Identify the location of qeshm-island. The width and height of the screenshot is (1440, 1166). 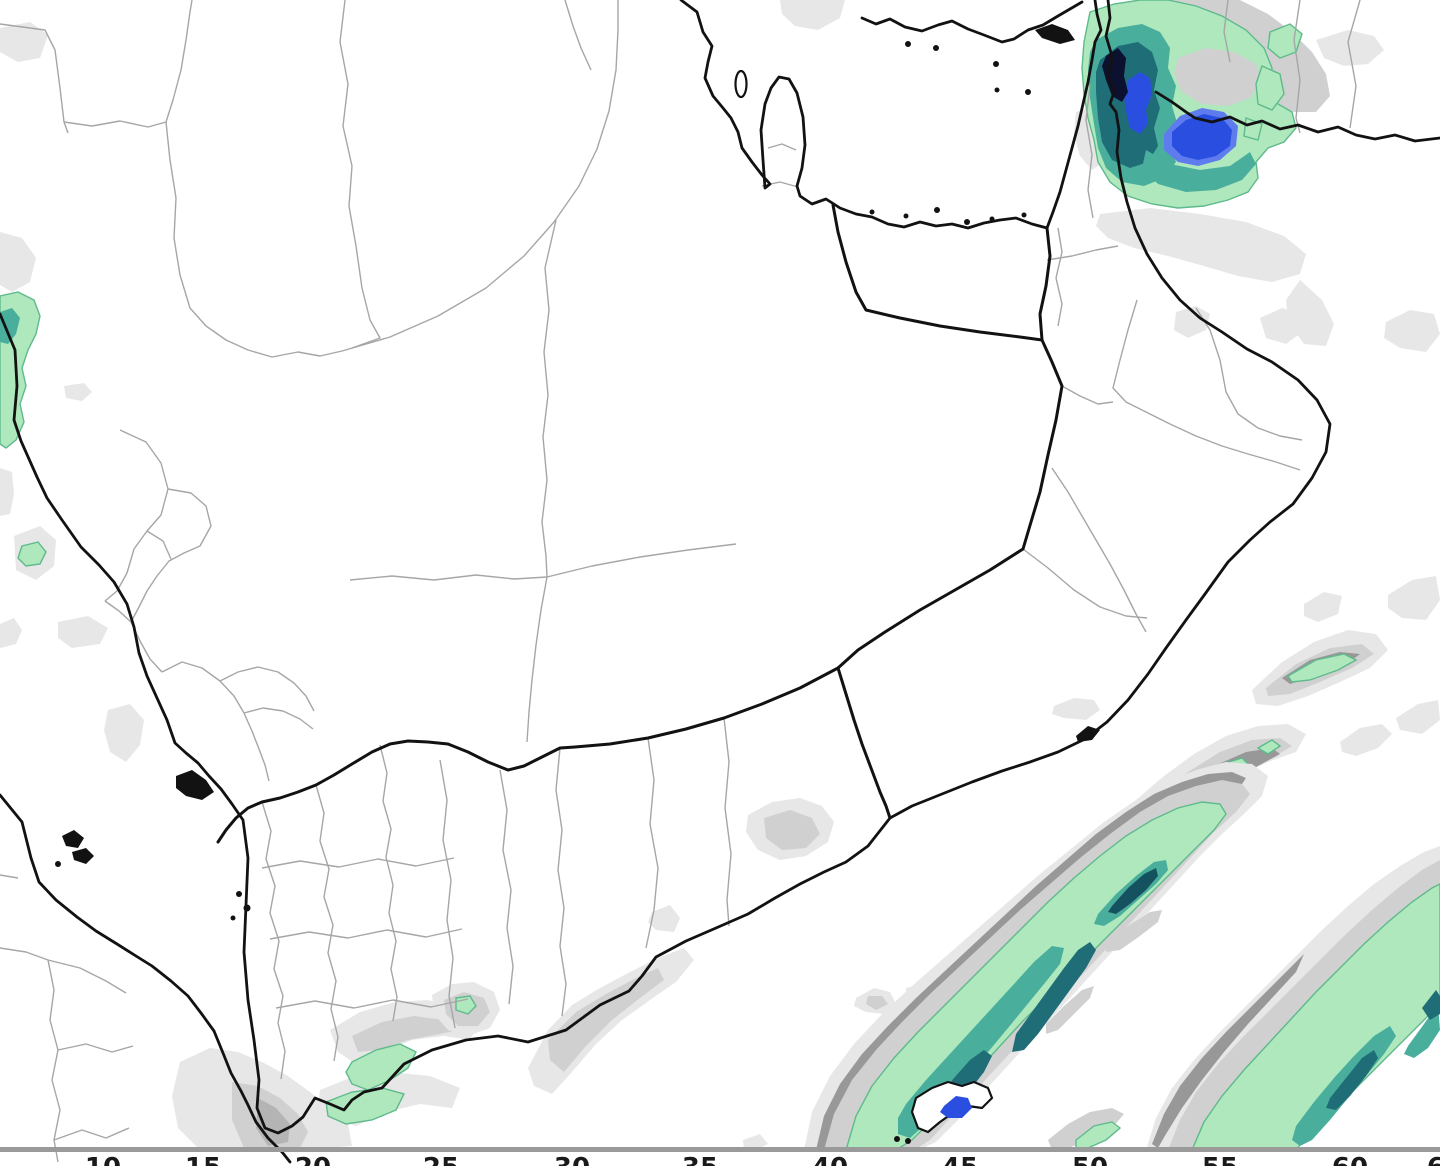
(1055, 34).